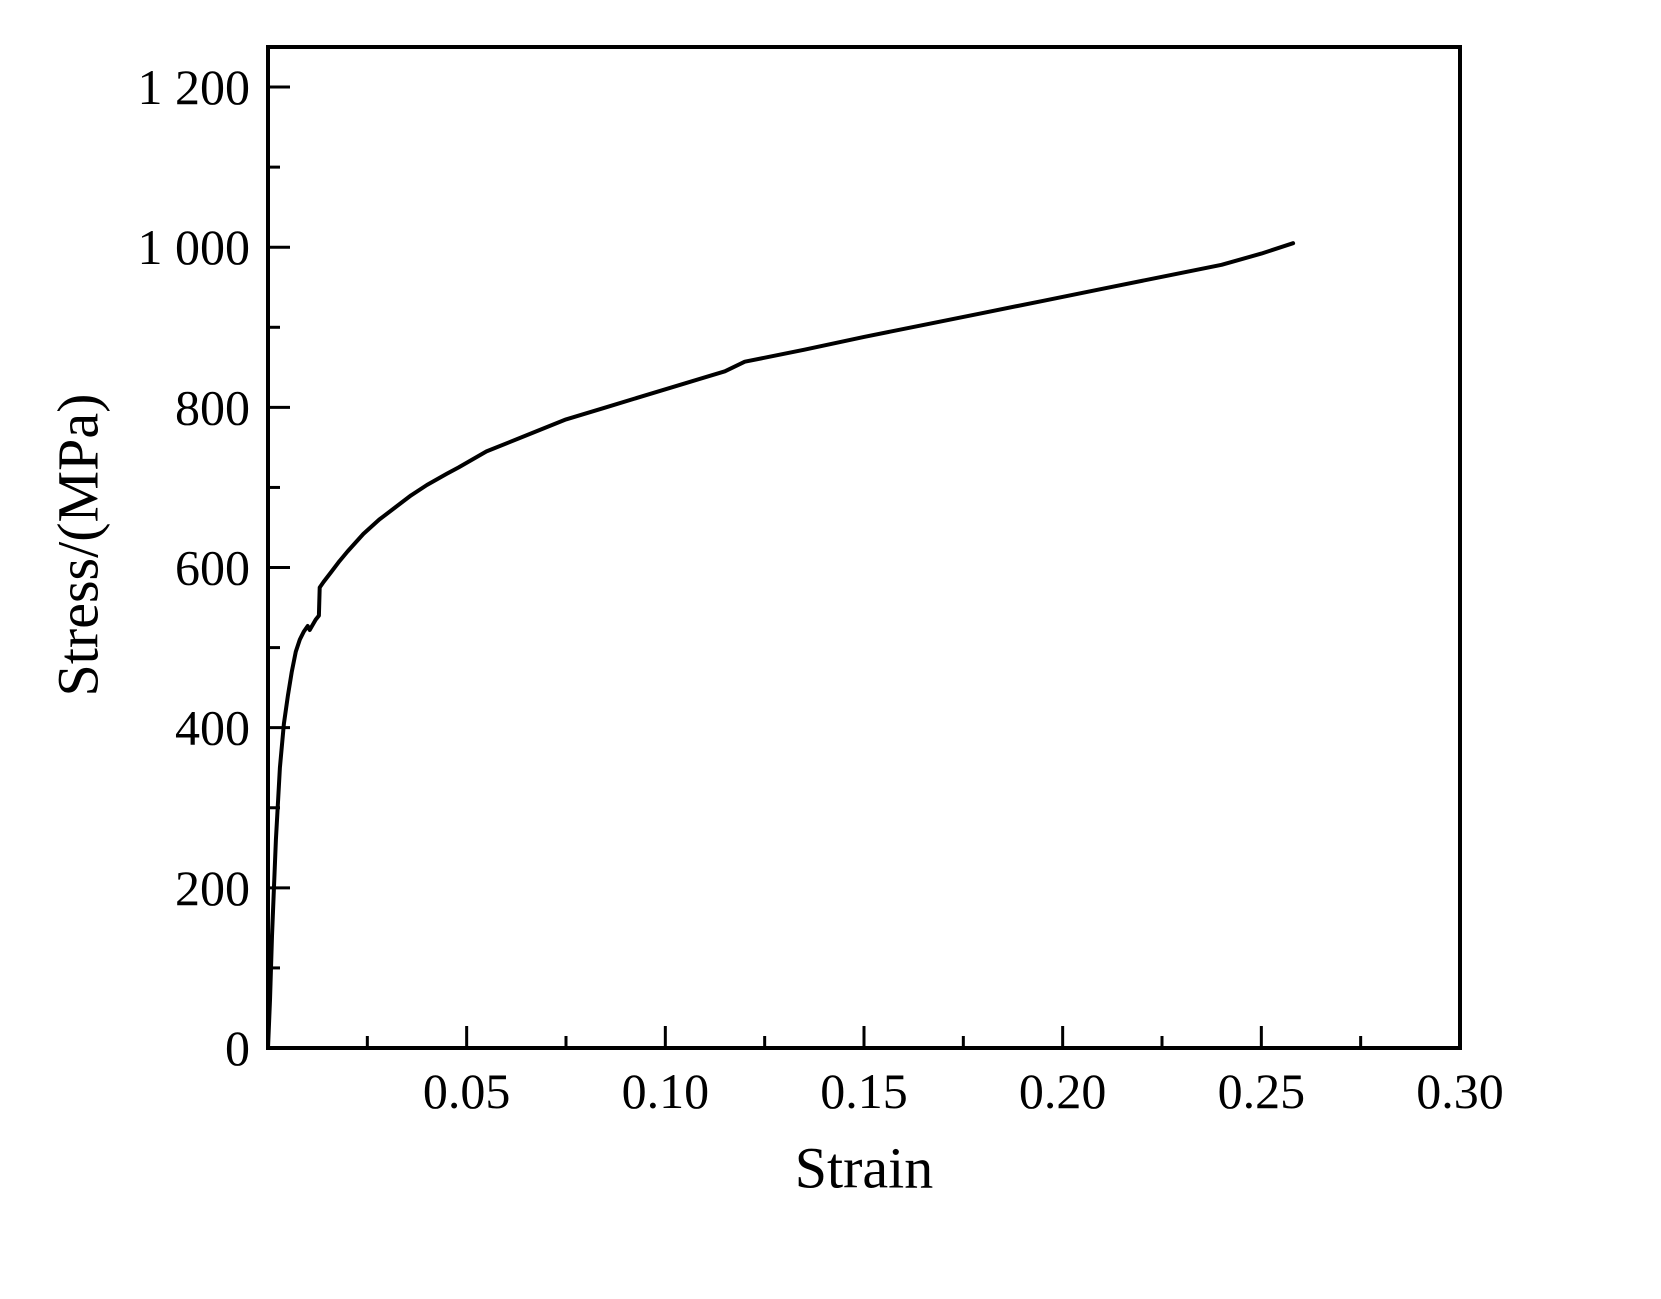 This screenshot has height=1299, width=1661. What do you see at coordinates (212, 407) in the screenshot?
I see `y-tick-label: 800` at bounding box center [212, 407].